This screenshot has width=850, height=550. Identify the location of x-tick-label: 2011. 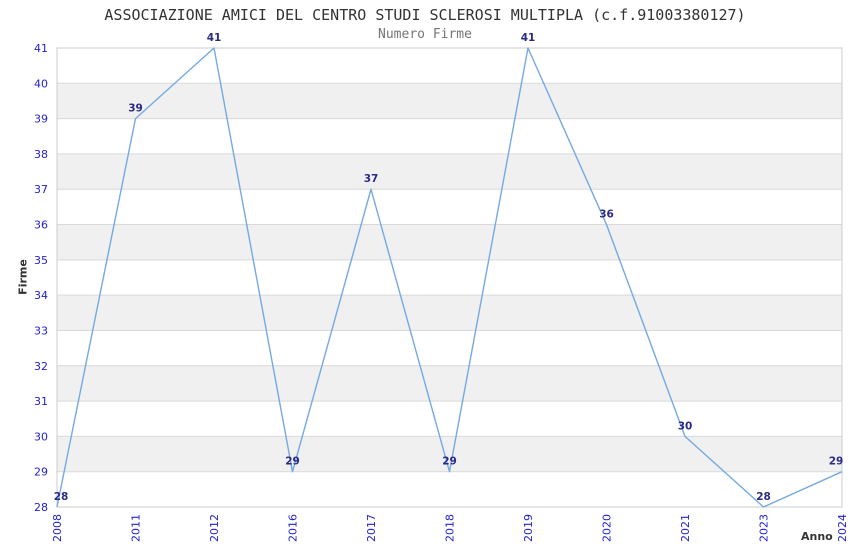
(136, 528).